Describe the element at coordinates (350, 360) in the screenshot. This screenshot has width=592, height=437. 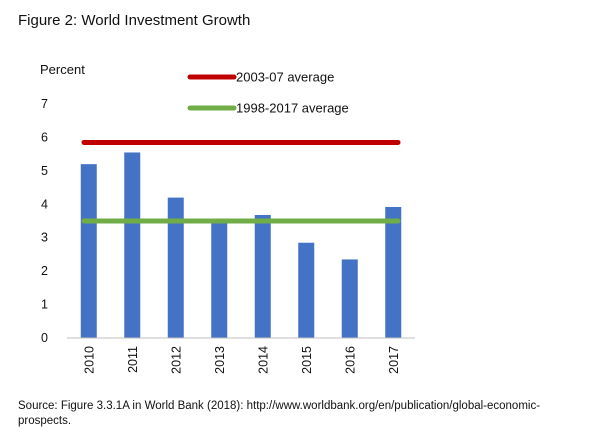
I see `x-tick-label: 2016` at that location.